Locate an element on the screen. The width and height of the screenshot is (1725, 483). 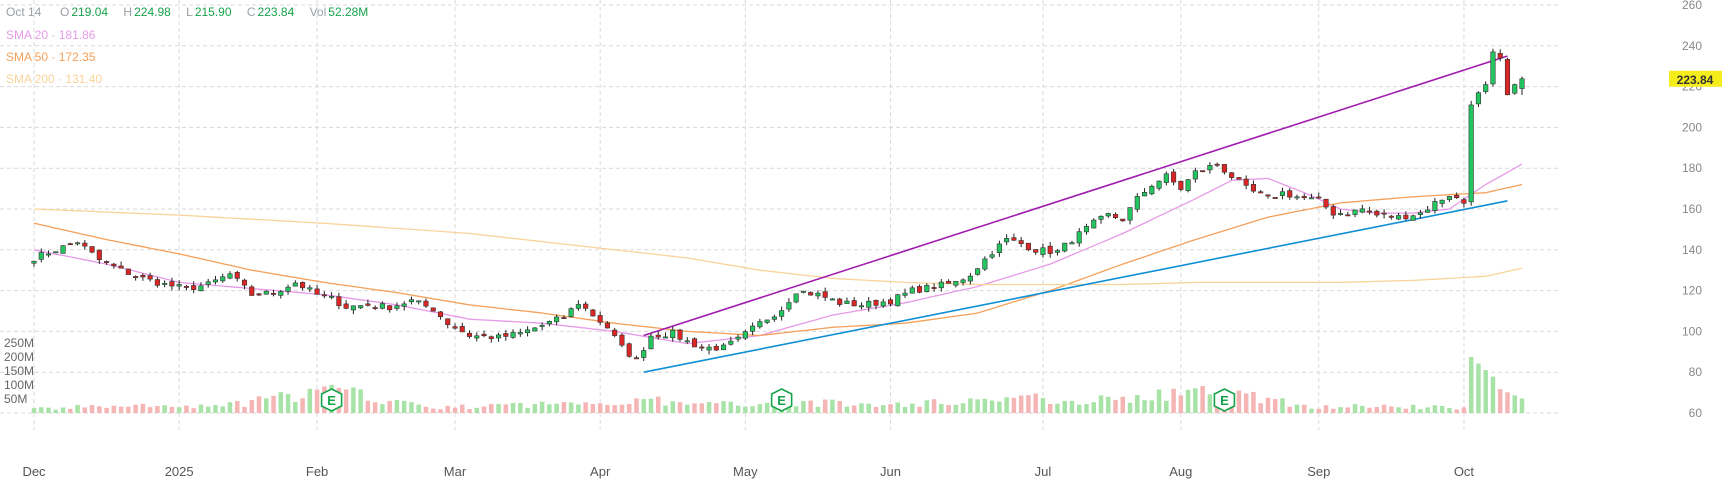
price-tick-label: 60 is located at coordinates (1696, 413).